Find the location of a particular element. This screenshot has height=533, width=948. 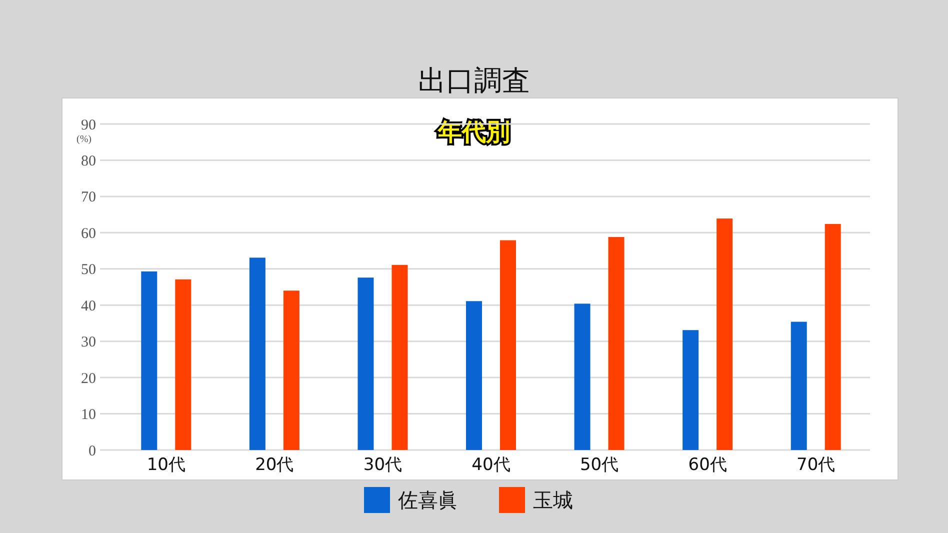

y-tick-label: 40 is located at coordinates (88, 306).